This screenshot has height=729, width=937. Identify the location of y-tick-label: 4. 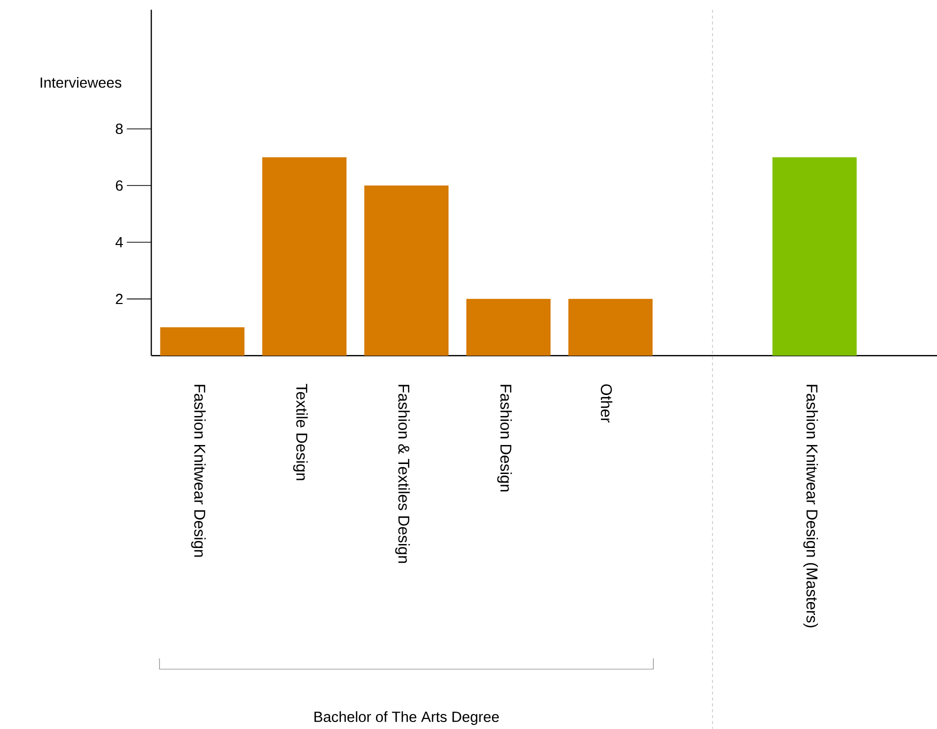
(119, 242).